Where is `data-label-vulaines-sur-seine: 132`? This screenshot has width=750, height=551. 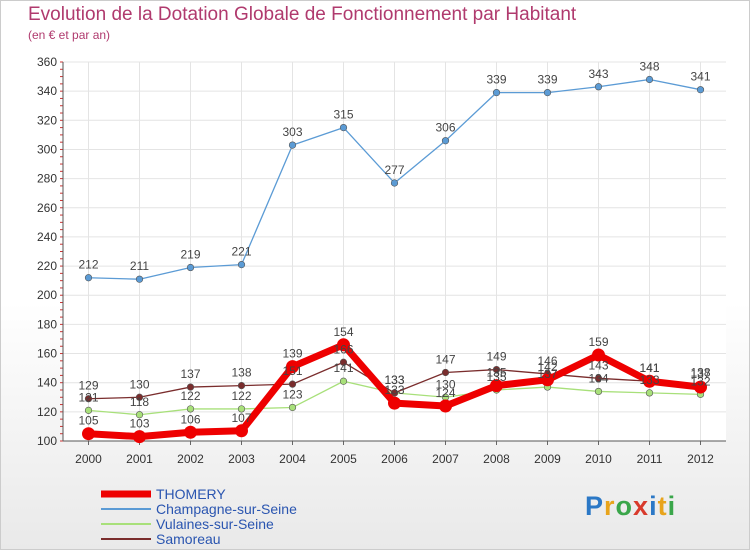
data-label-vulaines-sur-seine: 132 is located at coordinates (700, 381).